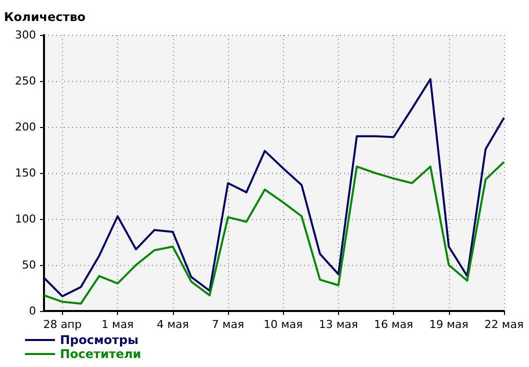 The image size is (529, 367). What do you see at coordinates (118, 324) in the screenshot?
I see `x-tick-label: 1 мая` at bounding box center [118, 324].